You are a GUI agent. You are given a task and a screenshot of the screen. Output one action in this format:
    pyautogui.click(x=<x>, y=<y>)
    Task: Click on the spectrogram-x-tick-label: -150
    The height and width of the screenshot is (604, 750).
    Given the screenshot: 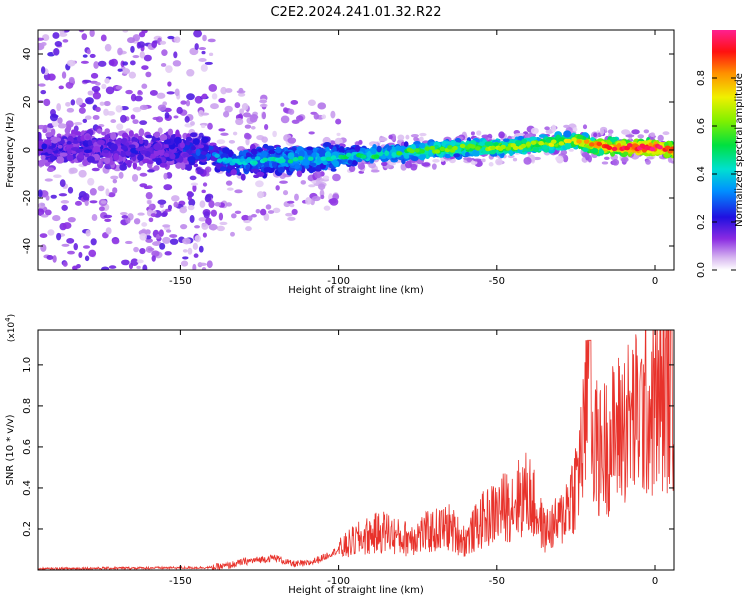 What is the action you would take?
    pyautogui.click(x=180, y=281)
    